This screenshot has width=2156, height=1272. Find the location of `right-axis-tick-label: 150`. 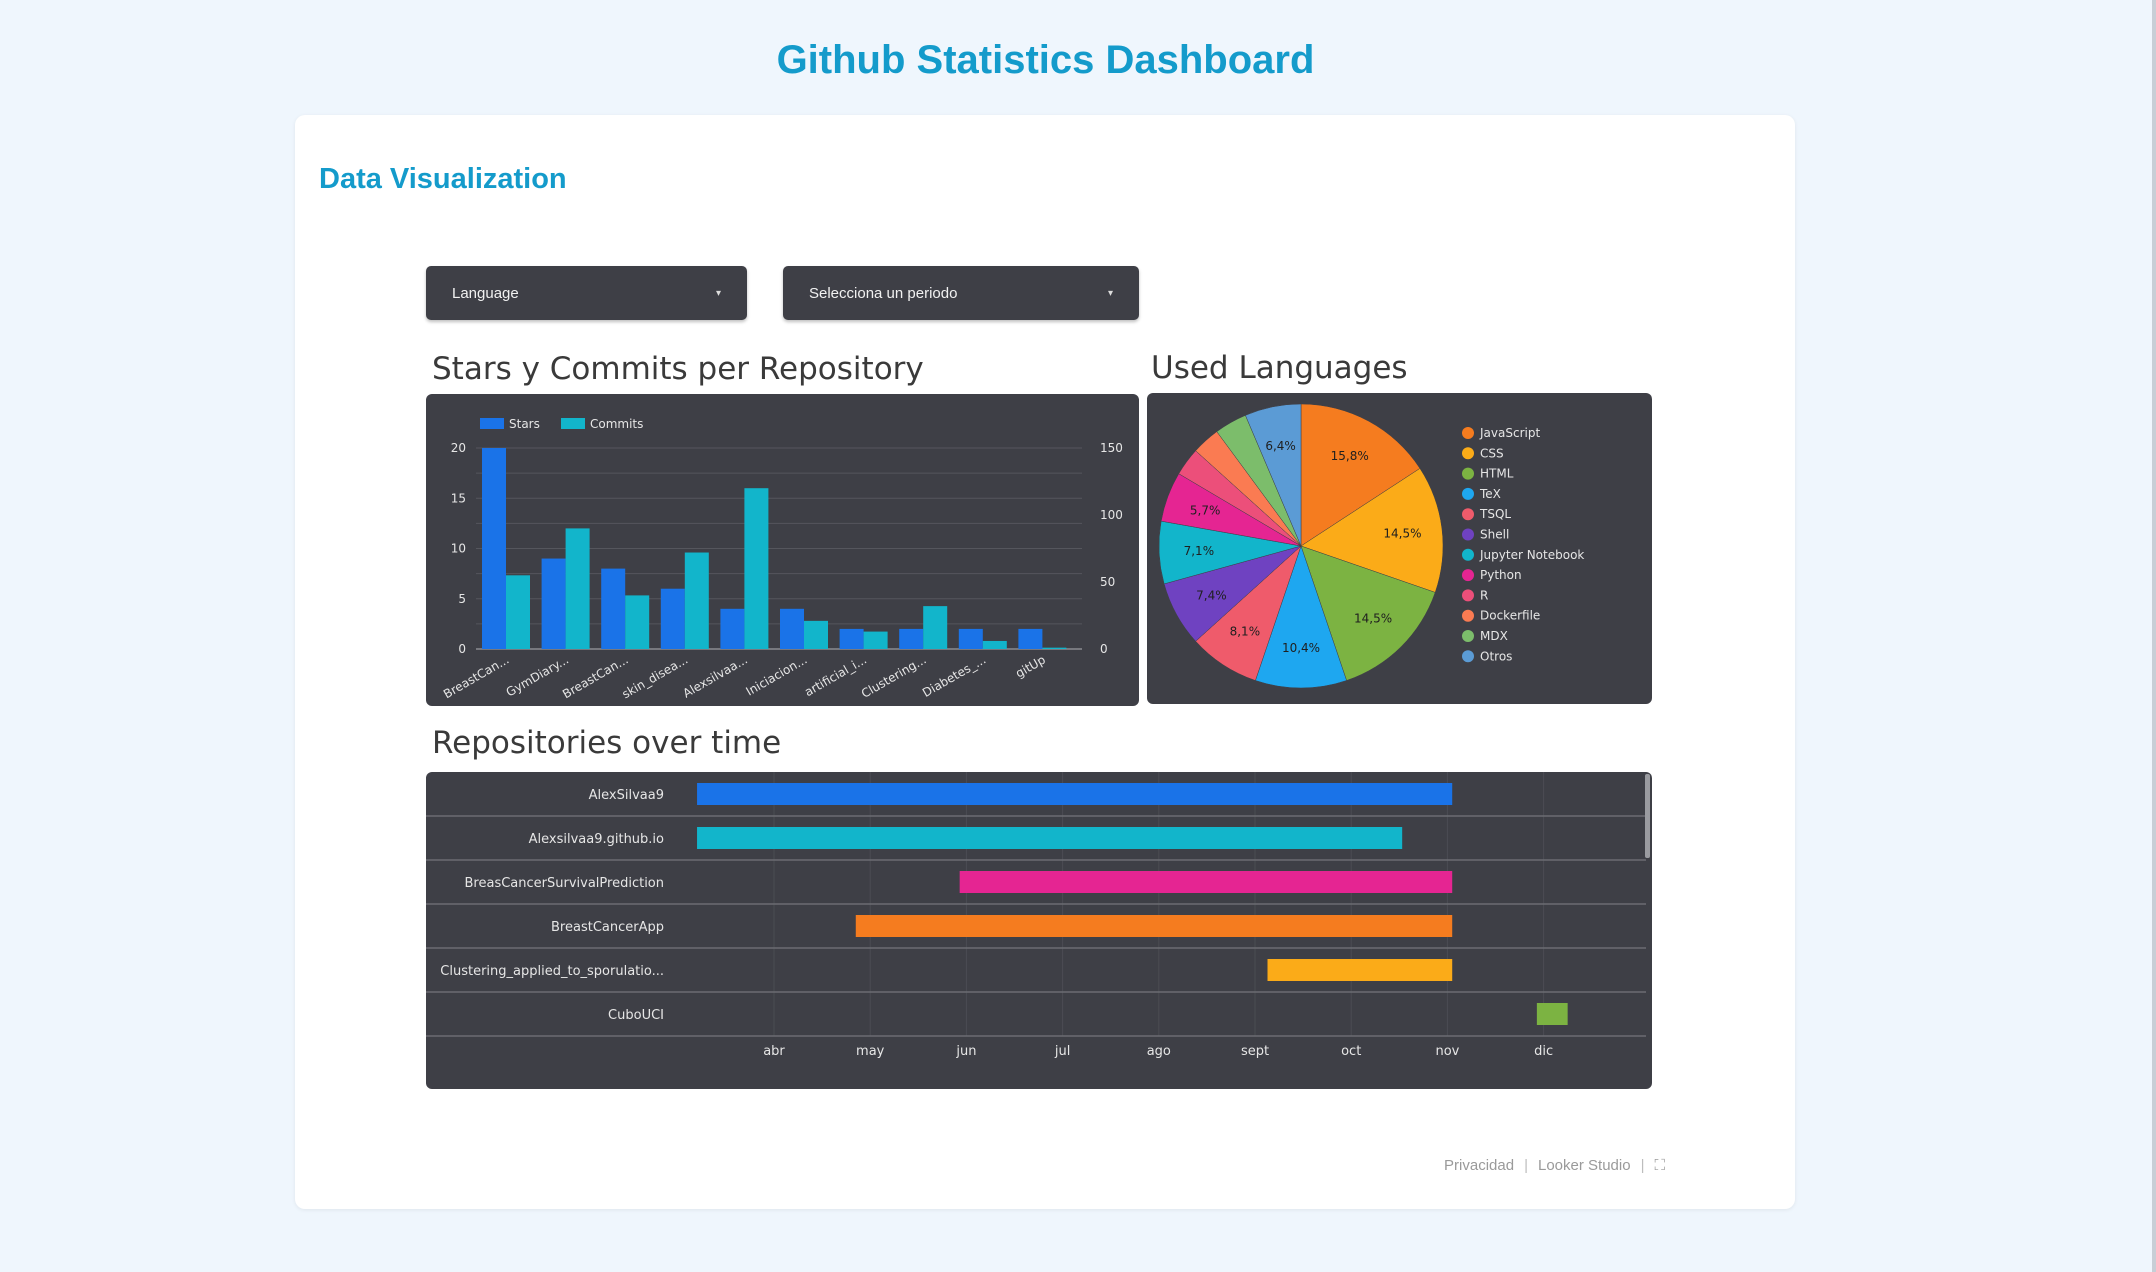

right-axis-tick-label: 150 is located at coordinates (1111, 448).